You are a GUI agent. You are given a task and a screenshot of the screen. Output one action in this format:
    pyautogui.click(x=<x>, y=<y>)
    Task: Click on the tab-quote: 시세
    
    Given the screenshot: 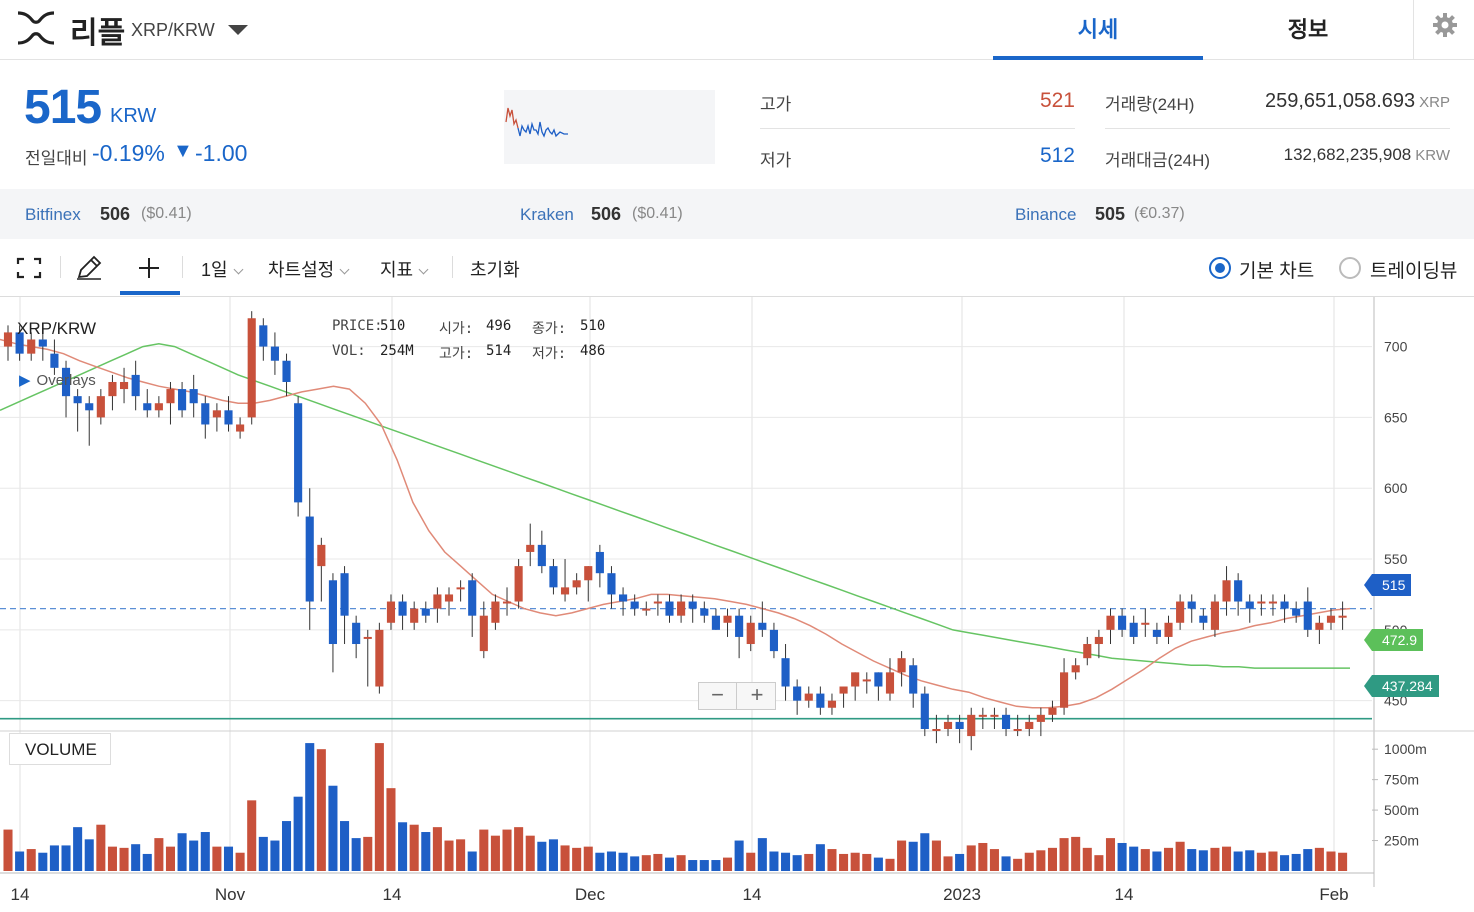 What is the action you would take?
    pyautogui.click(x=1098, y=29)
    